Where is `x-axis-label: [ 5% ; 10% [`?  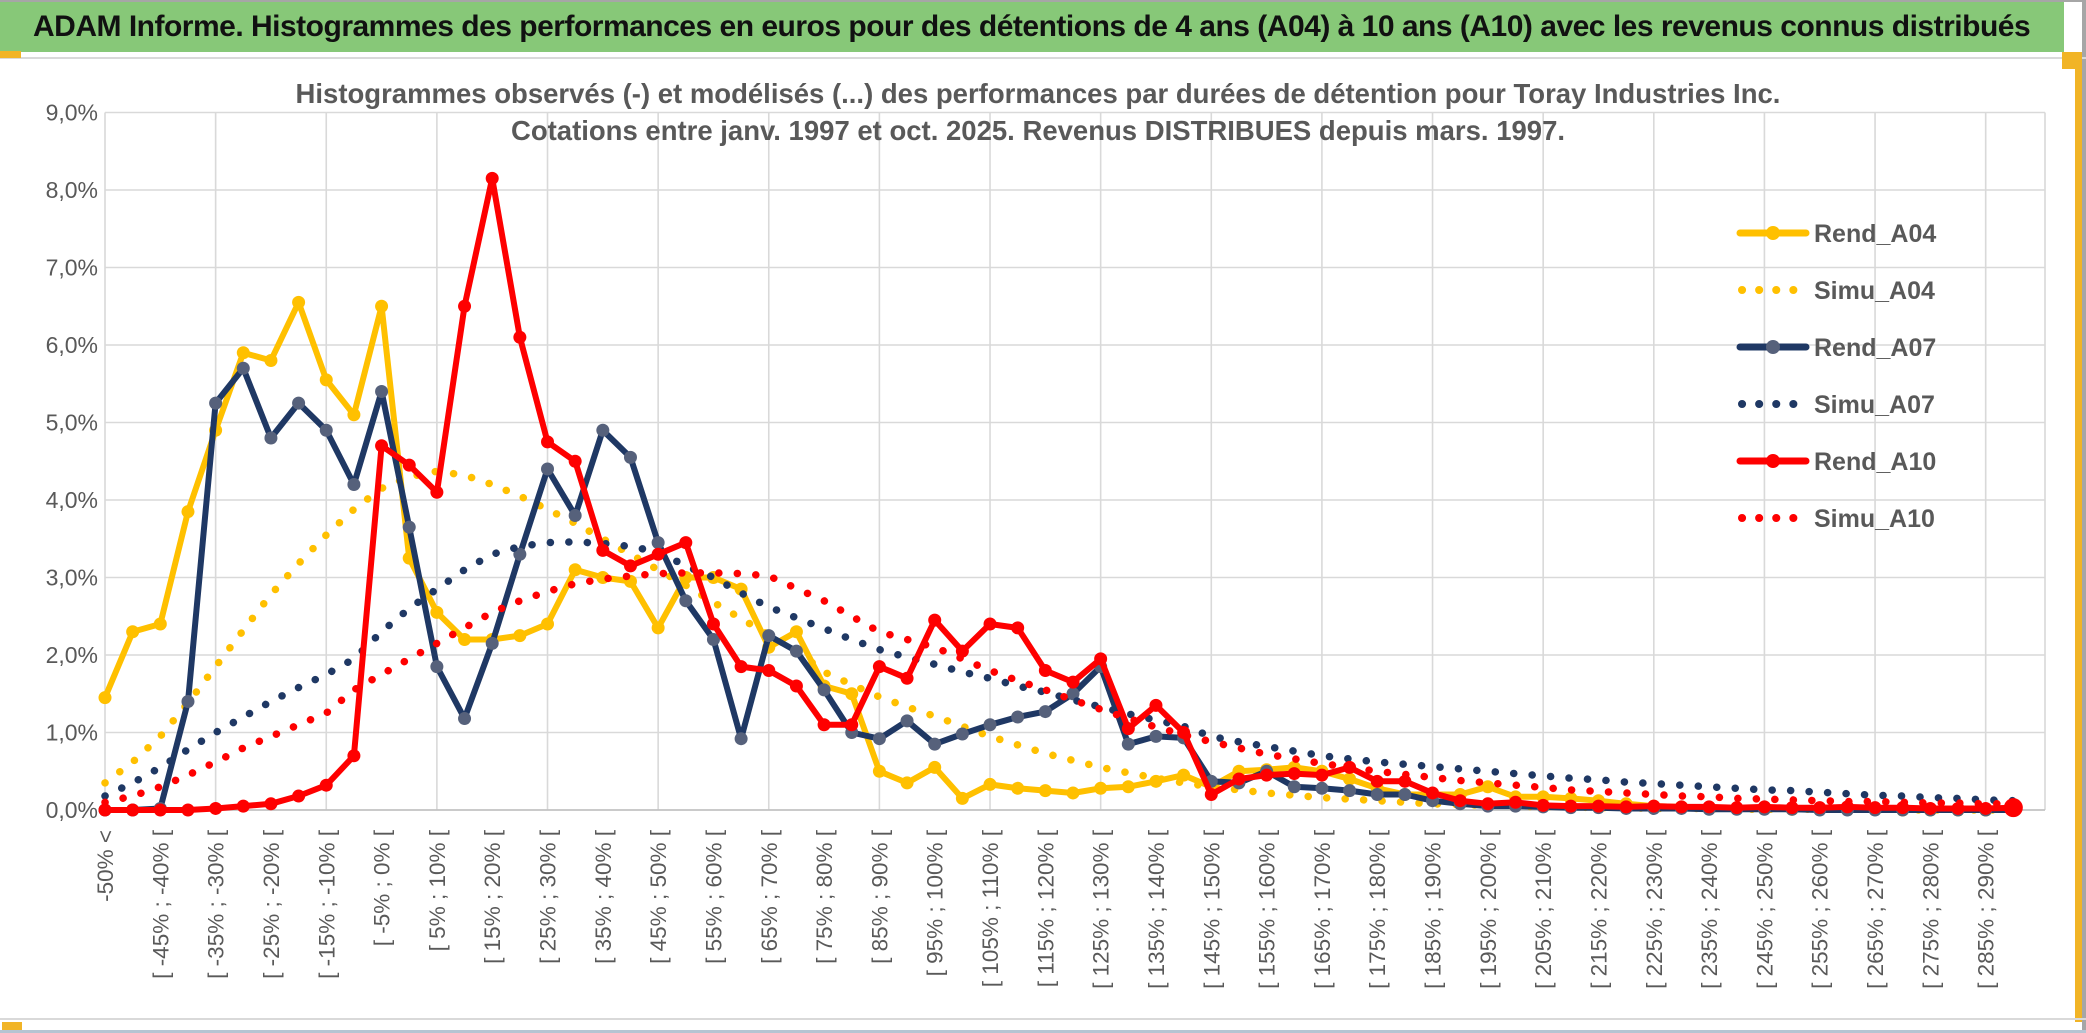 x-axis-label: [ 5% ; 10% [ is located at coordinates (437, 890).